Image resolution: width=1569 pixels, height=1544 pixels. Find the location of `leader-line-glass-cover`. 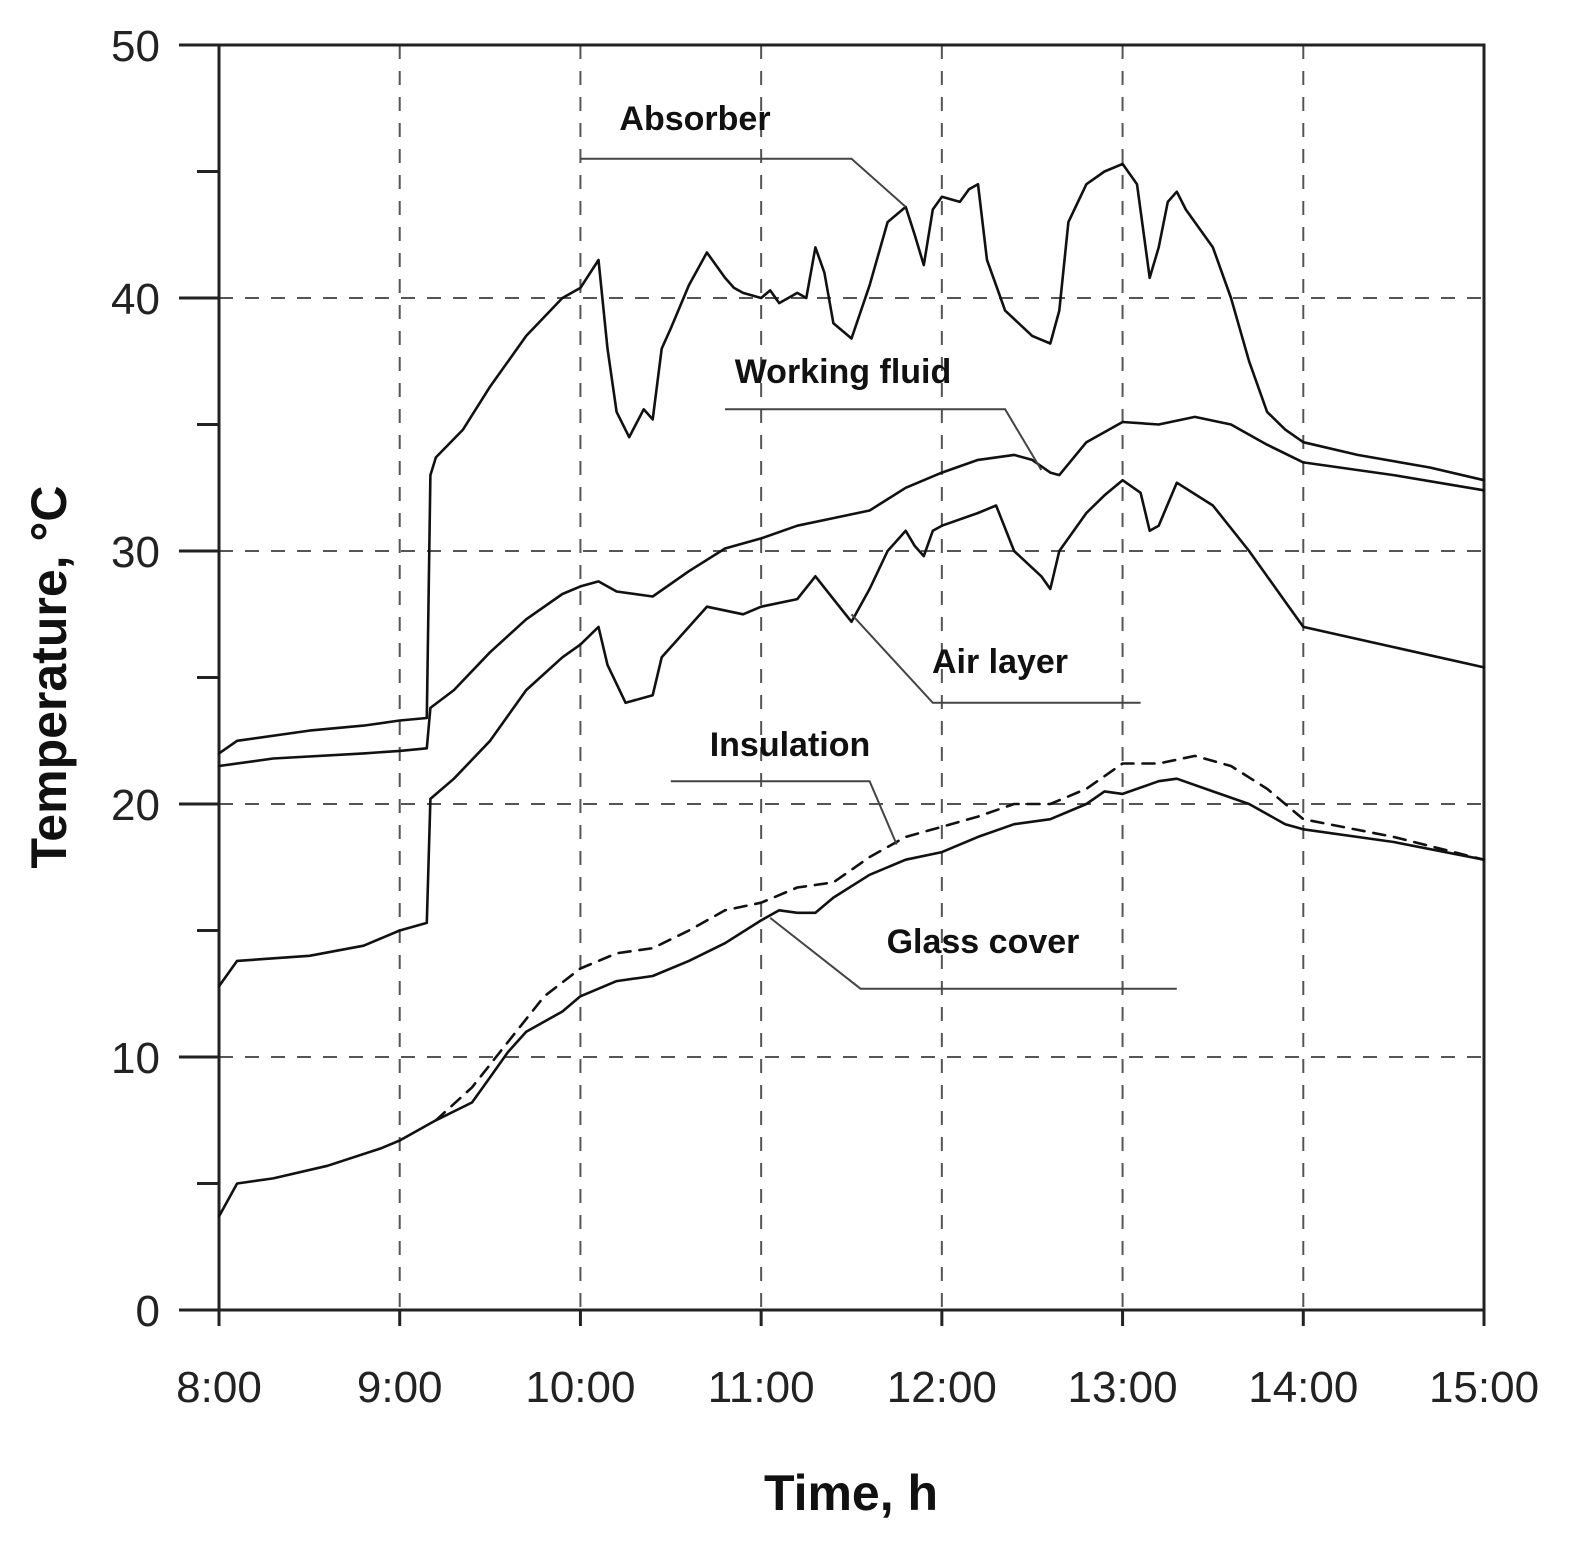

leader-line-glass-cover is located at coordinates (973, 953).